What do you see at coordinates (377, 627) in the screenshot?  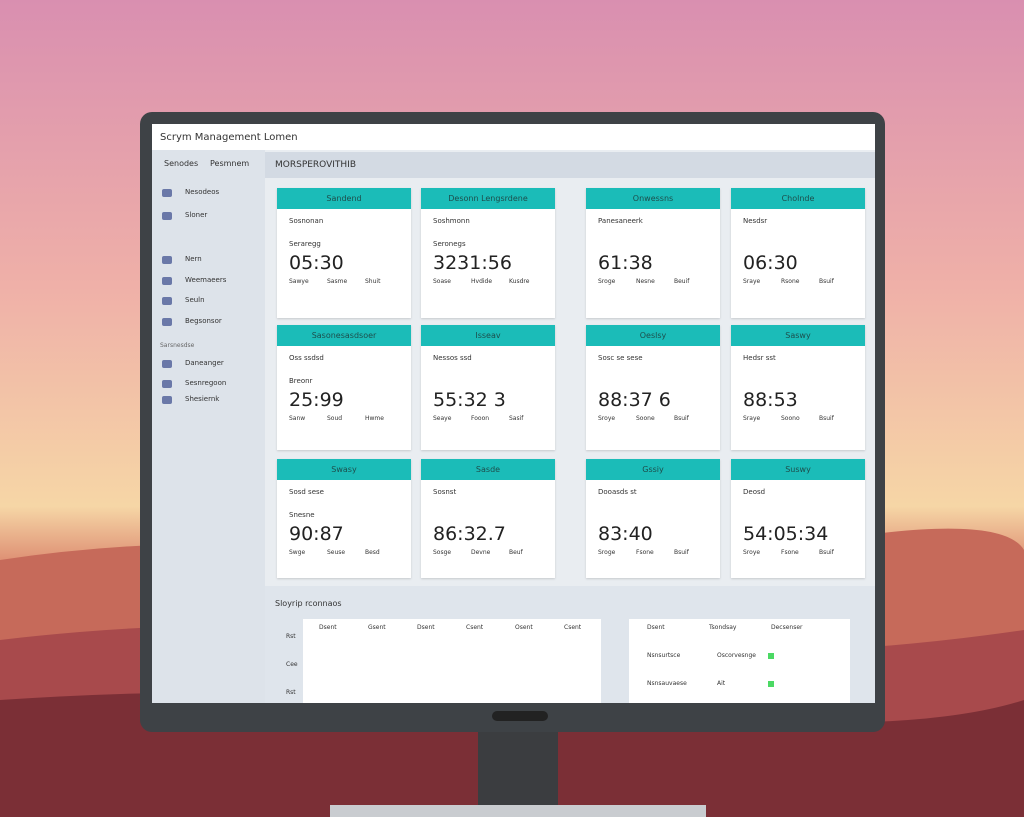 I see `table-header: Gsent` at bounding box center [377, 627].